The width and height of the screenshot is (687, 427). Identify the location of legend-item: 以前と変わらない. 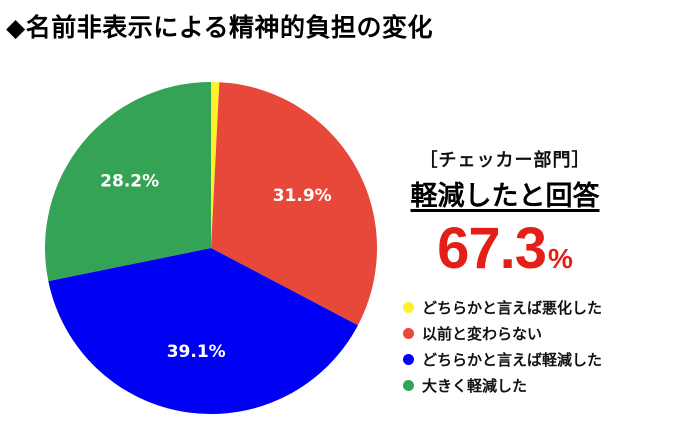
(502, 333).